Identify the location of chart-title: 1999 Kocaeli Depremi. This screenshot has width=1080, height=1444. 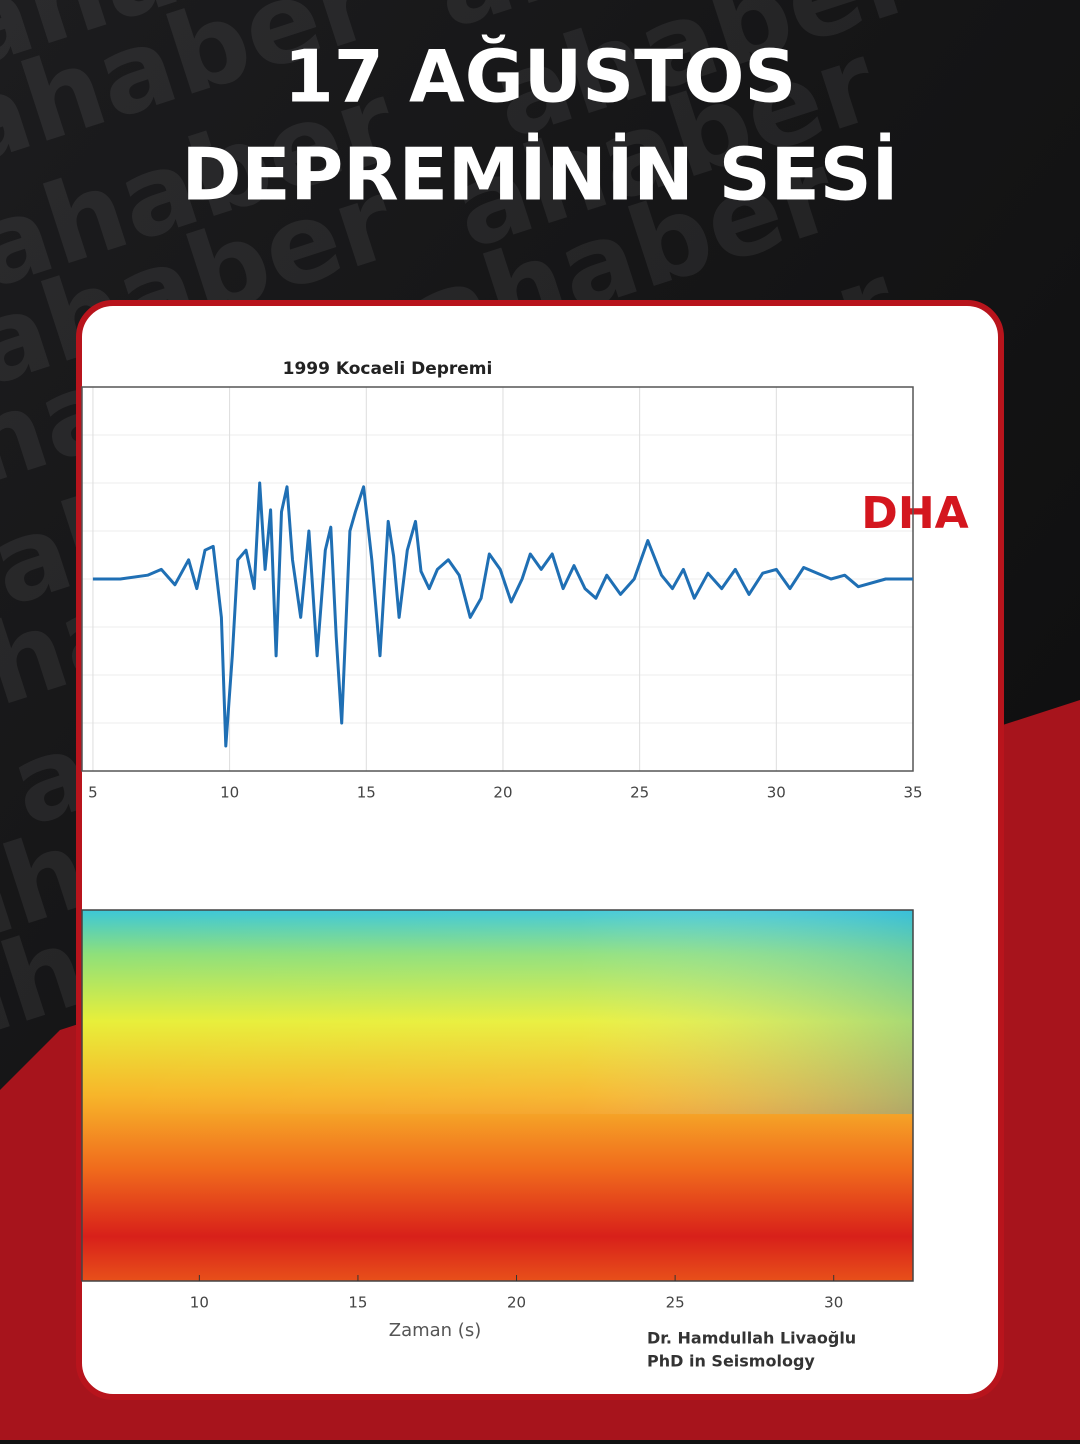
(388, 369).